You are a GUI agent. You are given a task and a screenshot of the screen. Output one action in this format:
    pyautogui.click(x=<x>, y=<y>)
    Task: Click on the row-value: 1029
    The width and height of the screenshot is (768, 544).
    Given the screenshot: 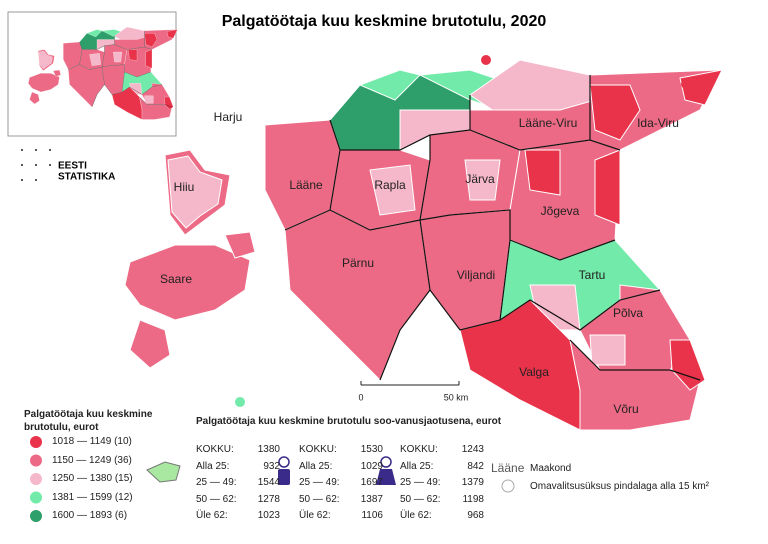 What is the action you would take?
    pyautogui.click(x=371, y=466)
    